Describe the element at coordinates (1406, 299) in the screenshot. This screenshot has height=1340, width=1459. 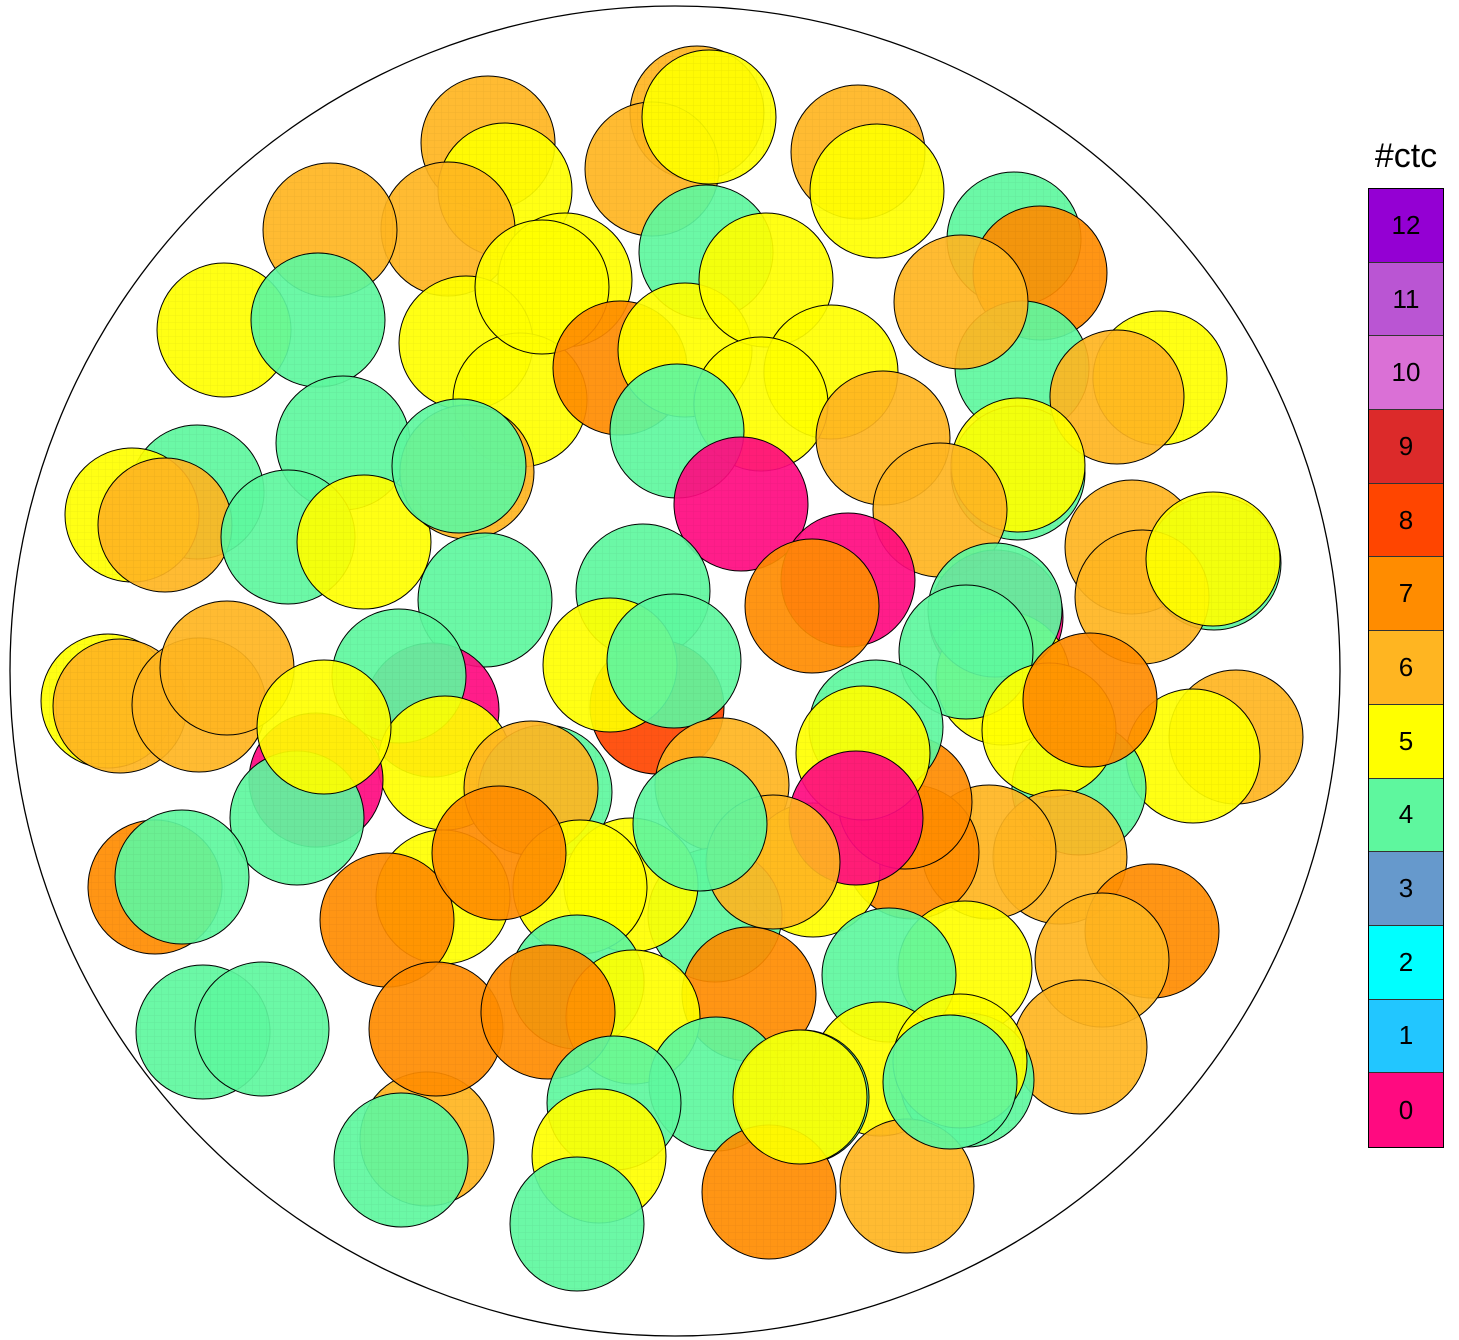
I see `legend-cell-11: 11` at that location.